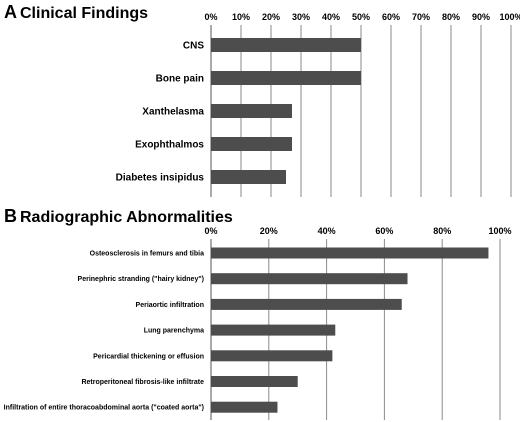  Describe the element at coordinates (327, 231) in the screenshot. I see `panel-b-tick-label: 40%` at that location.